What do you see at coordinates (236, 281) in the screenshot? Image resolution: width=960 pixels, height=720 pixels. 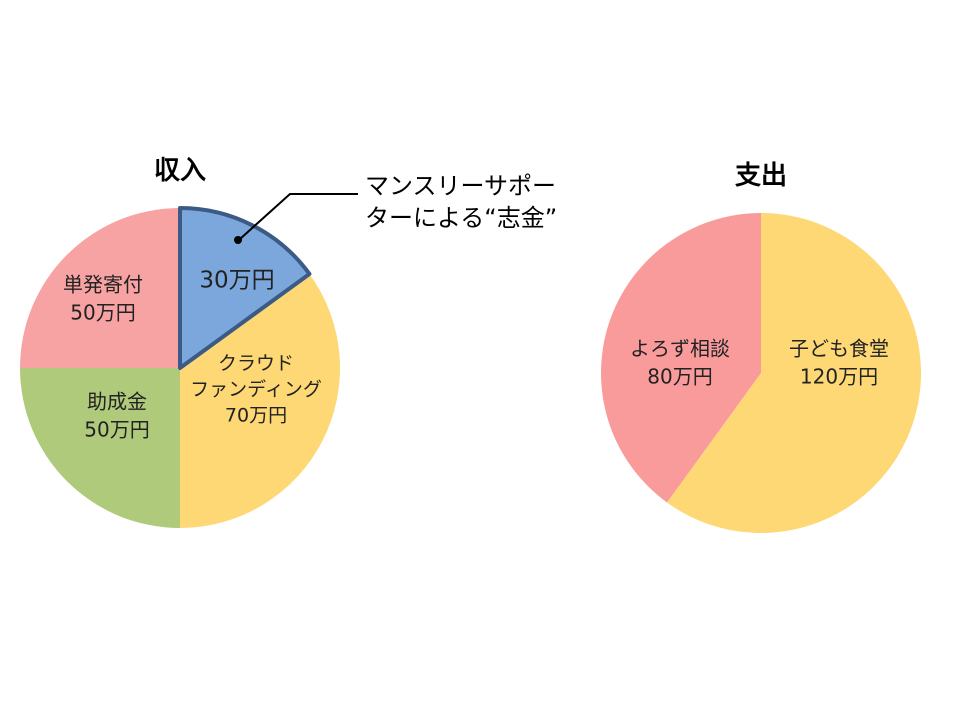 I see `slice-label: 30万円` at bounding box center [236, 281].